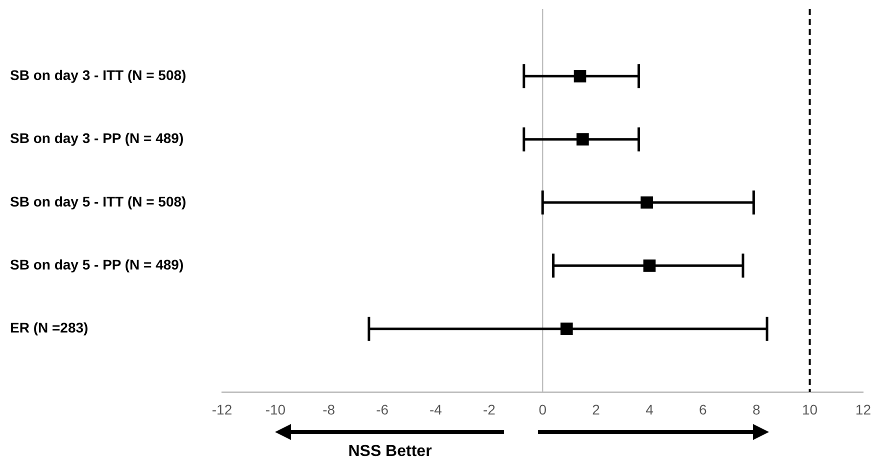 The height and width of the screenshot is (467, 881). Describe the element at coordinates (810, 409) in the screenshot. I see `x-tick-label: 10` at that location.